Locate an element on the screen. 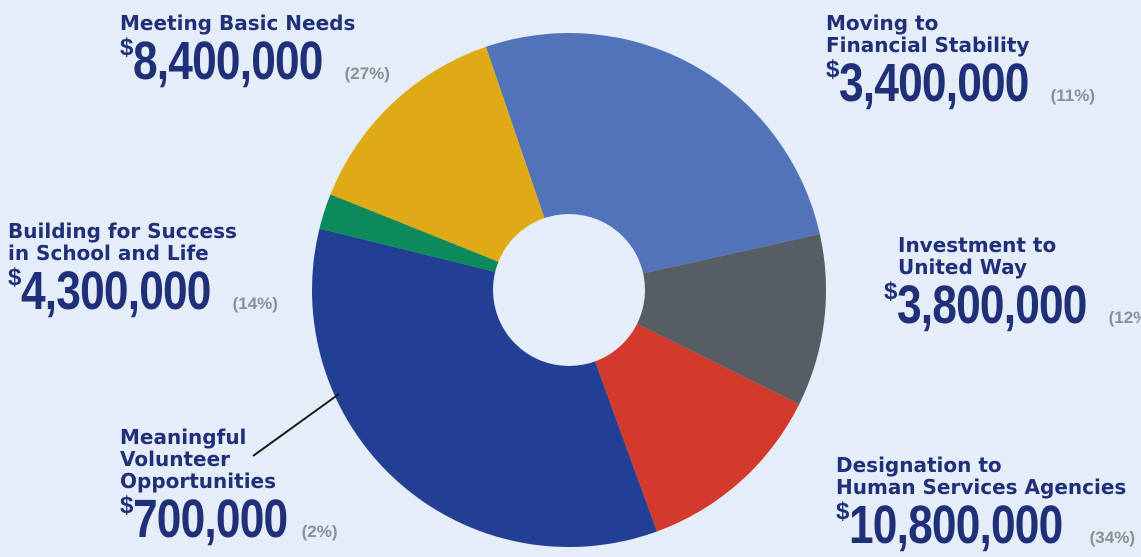 This screenshot has height=557, width=1141. slice-amount: 700,000 is located at coordinates (210, 519).